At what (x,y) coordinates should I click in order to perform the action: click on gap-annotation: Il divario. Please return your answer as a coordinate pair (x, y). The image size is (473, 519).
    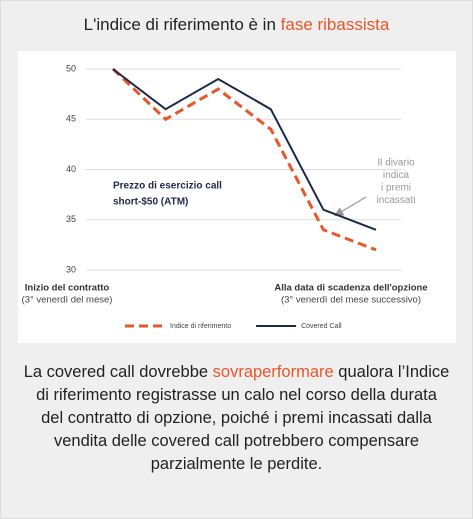
    Looking at the image, I should click on (396, 163).